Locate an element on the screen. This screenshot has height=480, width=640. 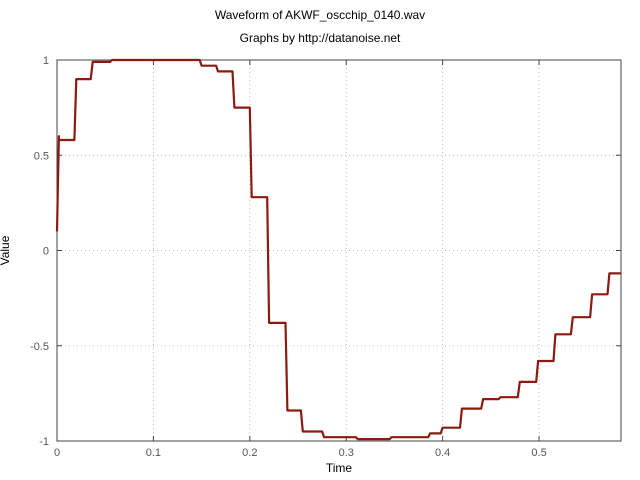
x-axis-label: Time is located at coordinates (339, 468).